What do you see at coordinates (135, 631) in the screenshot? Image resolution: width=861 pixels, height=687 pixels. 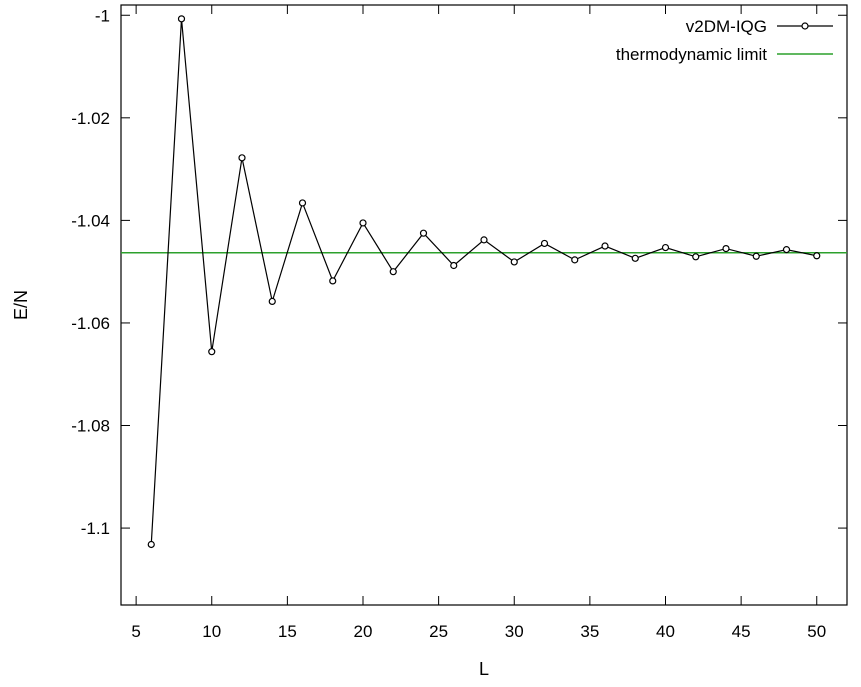 I see `x-tick-label-5: 5` at bounding box center [135, 631].